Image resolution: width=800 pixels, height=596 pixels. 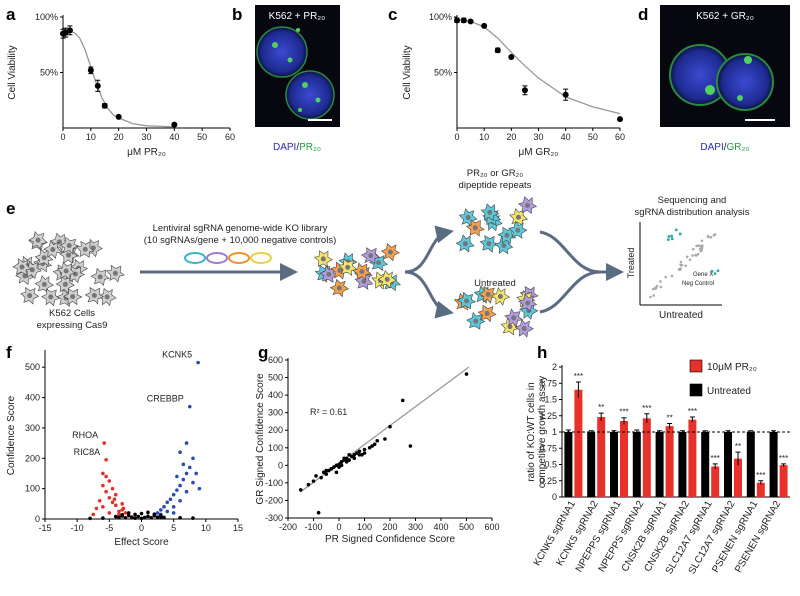 I want to click on x-tick-label: 0, so click(x=62, y=137).